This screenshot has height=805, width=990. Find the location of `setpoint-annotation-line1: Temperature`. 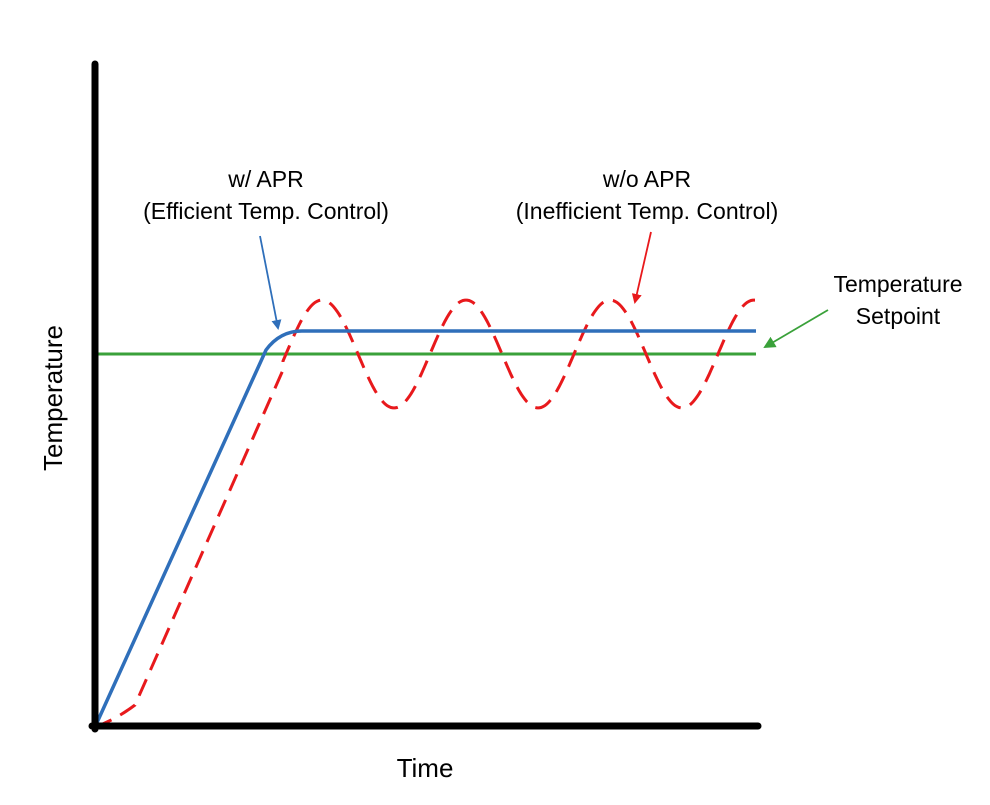

setpoint-annotation-line1: Temperature is located at coordinates (897, 284).